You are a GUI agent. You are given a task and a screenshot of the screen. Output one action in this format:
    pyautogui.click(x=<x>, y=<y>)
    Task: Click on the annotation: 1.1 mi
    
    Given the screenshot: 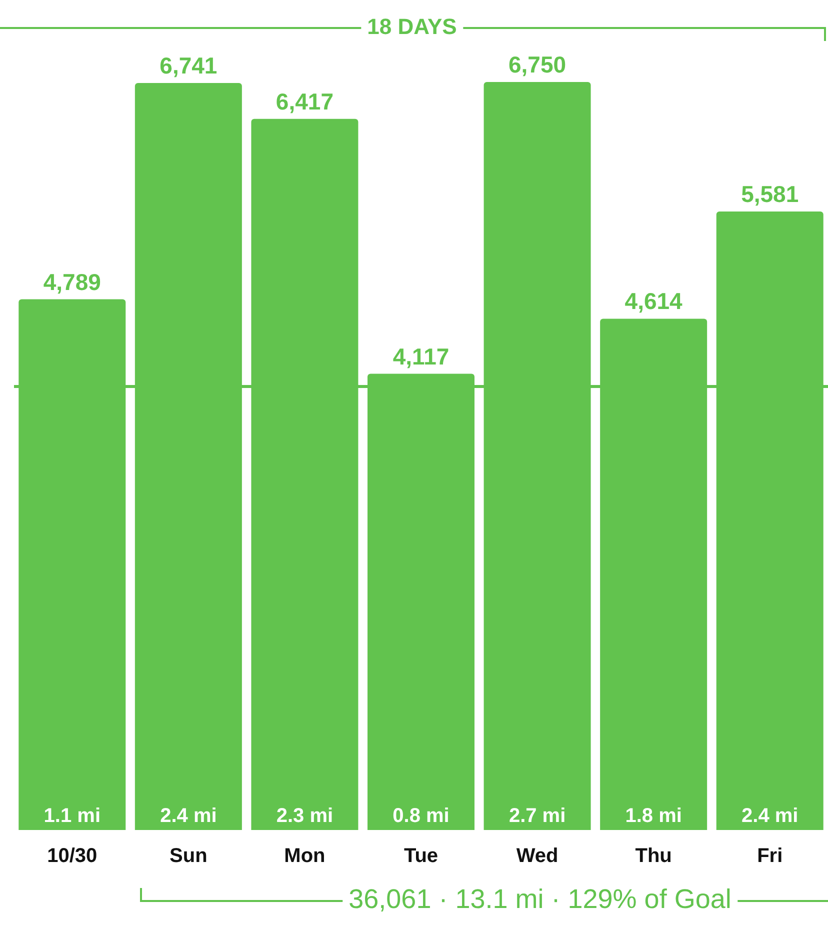 What is the action you would take?
    pyautogui.click(x=72, y=816)
    